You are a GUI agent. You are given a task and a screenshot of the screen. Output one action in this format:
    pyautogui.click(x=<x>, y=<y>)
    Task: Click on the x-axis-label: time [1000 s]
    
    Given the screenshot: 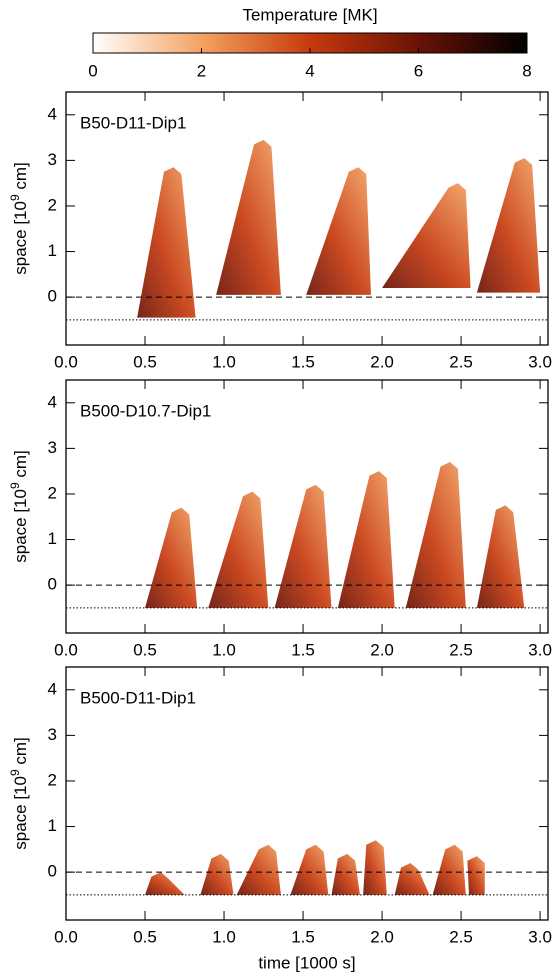 What is the action you would take?
    pyautogui.click(x=306, y=962)
    